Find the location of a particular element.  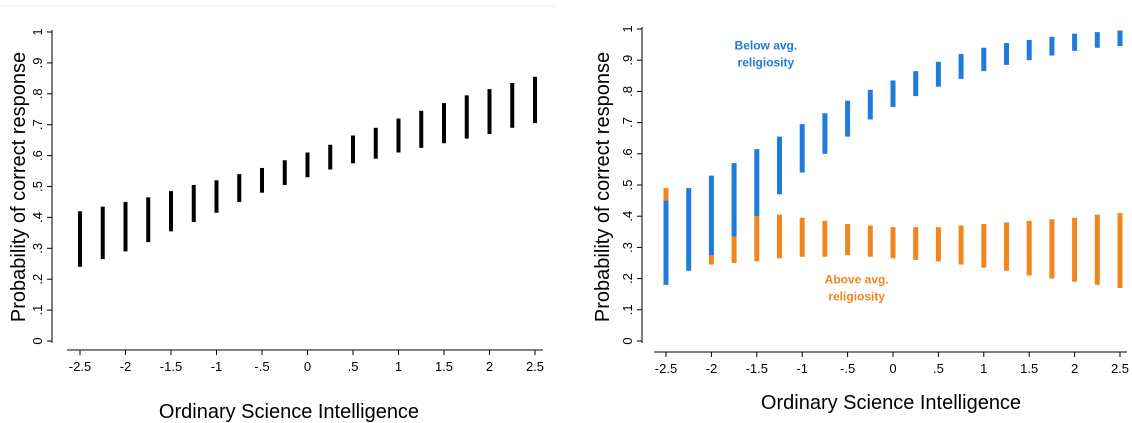

series-annotation: Above avg. is located at coordinates (857, 279).